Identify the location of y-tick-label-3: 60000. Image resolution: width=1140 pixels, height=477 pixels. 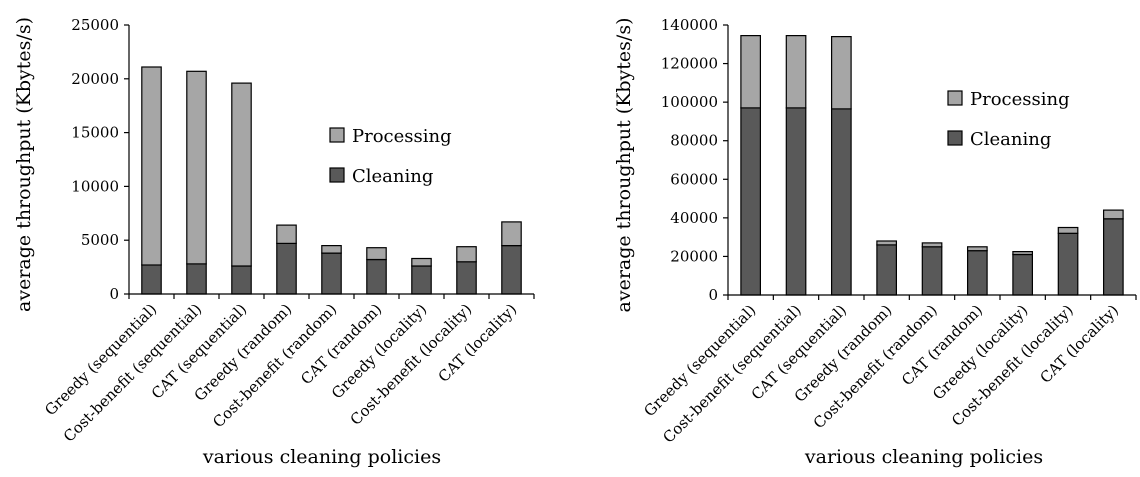
(694, 179).